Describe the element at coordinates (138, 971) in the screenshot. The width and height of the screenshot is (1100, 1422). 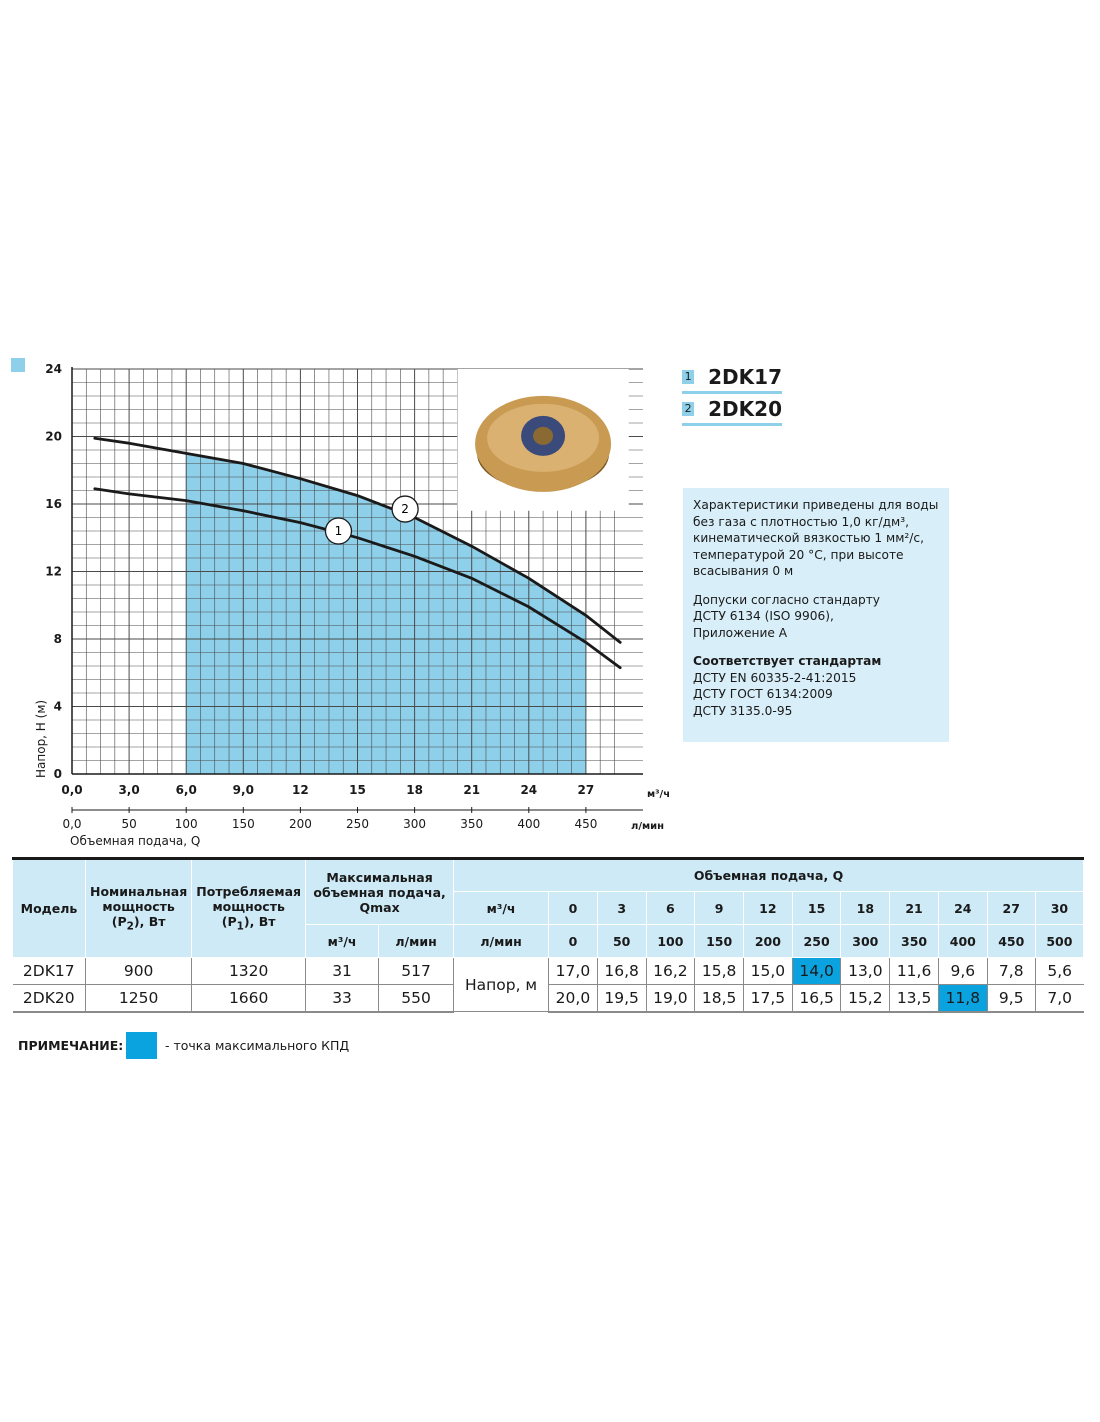
I see `p2-cell: 900` at that location.